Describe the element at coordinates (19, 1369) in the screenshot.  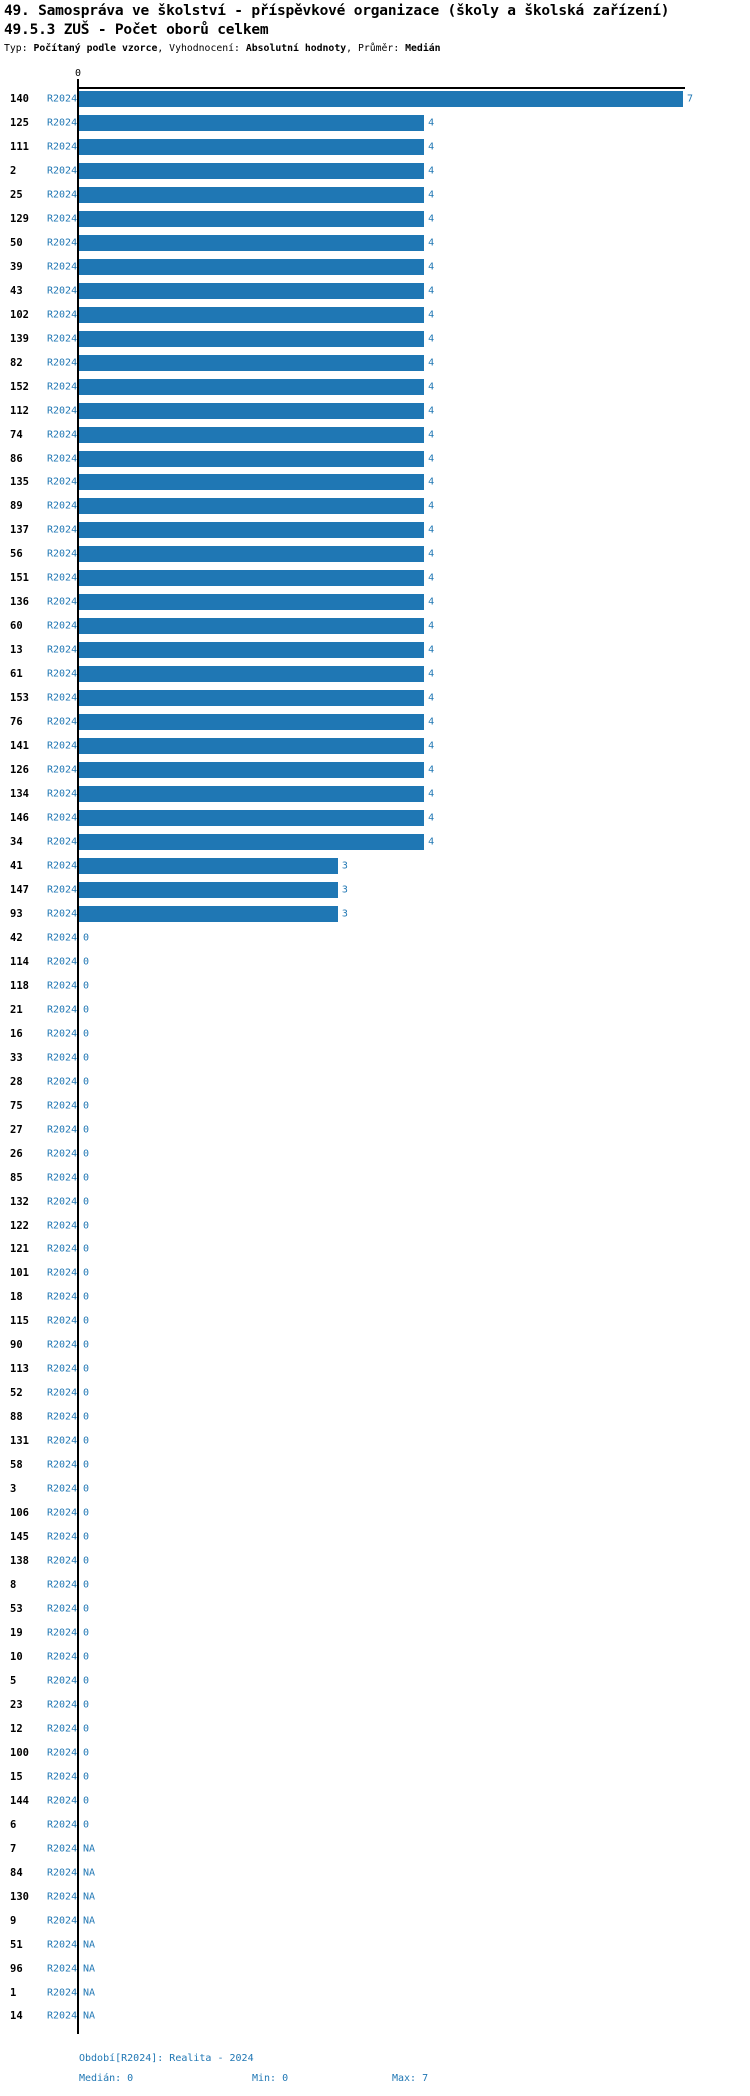
I see `row-category-label: 113` at that location.